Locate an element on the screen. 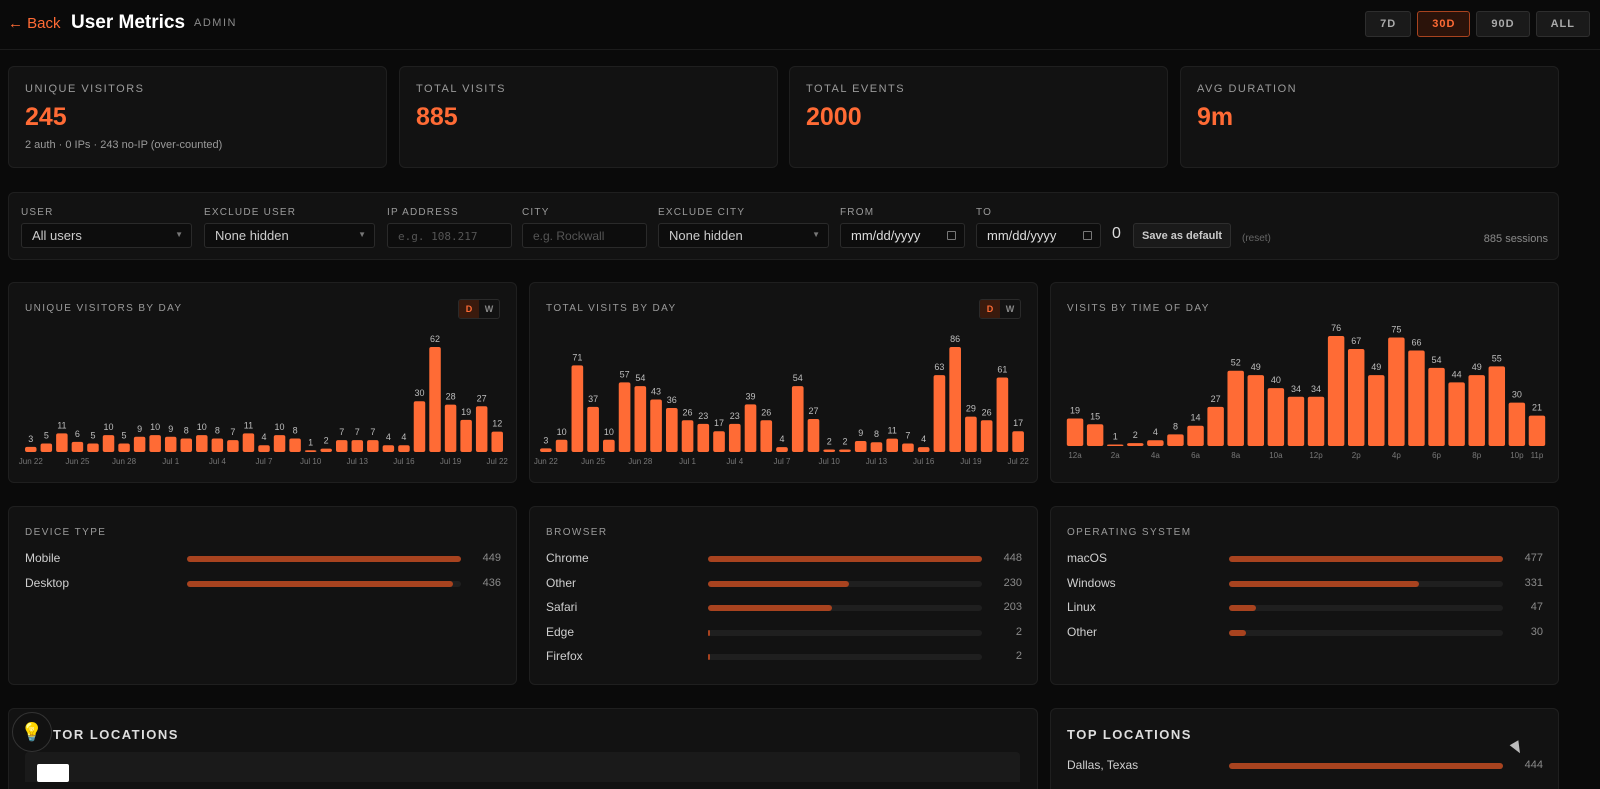 This screenshot has width=1600, height=789. to-date-input: mm/dd/yyyy is located at coordinates (1038, 235).